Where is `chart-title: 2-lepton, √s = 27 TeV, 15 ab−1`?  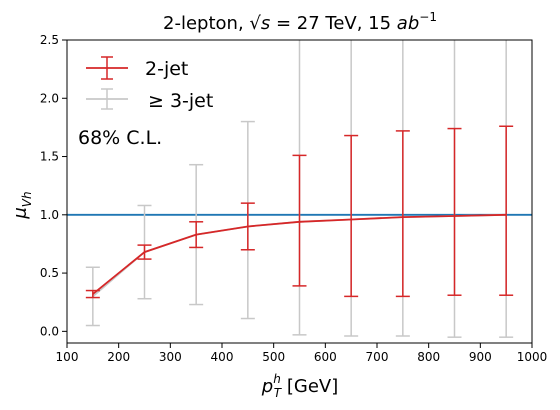 chart-title: 2-lepton, √s = 27 TeV, 15 ab−1 is located at coordinates (300, 22).